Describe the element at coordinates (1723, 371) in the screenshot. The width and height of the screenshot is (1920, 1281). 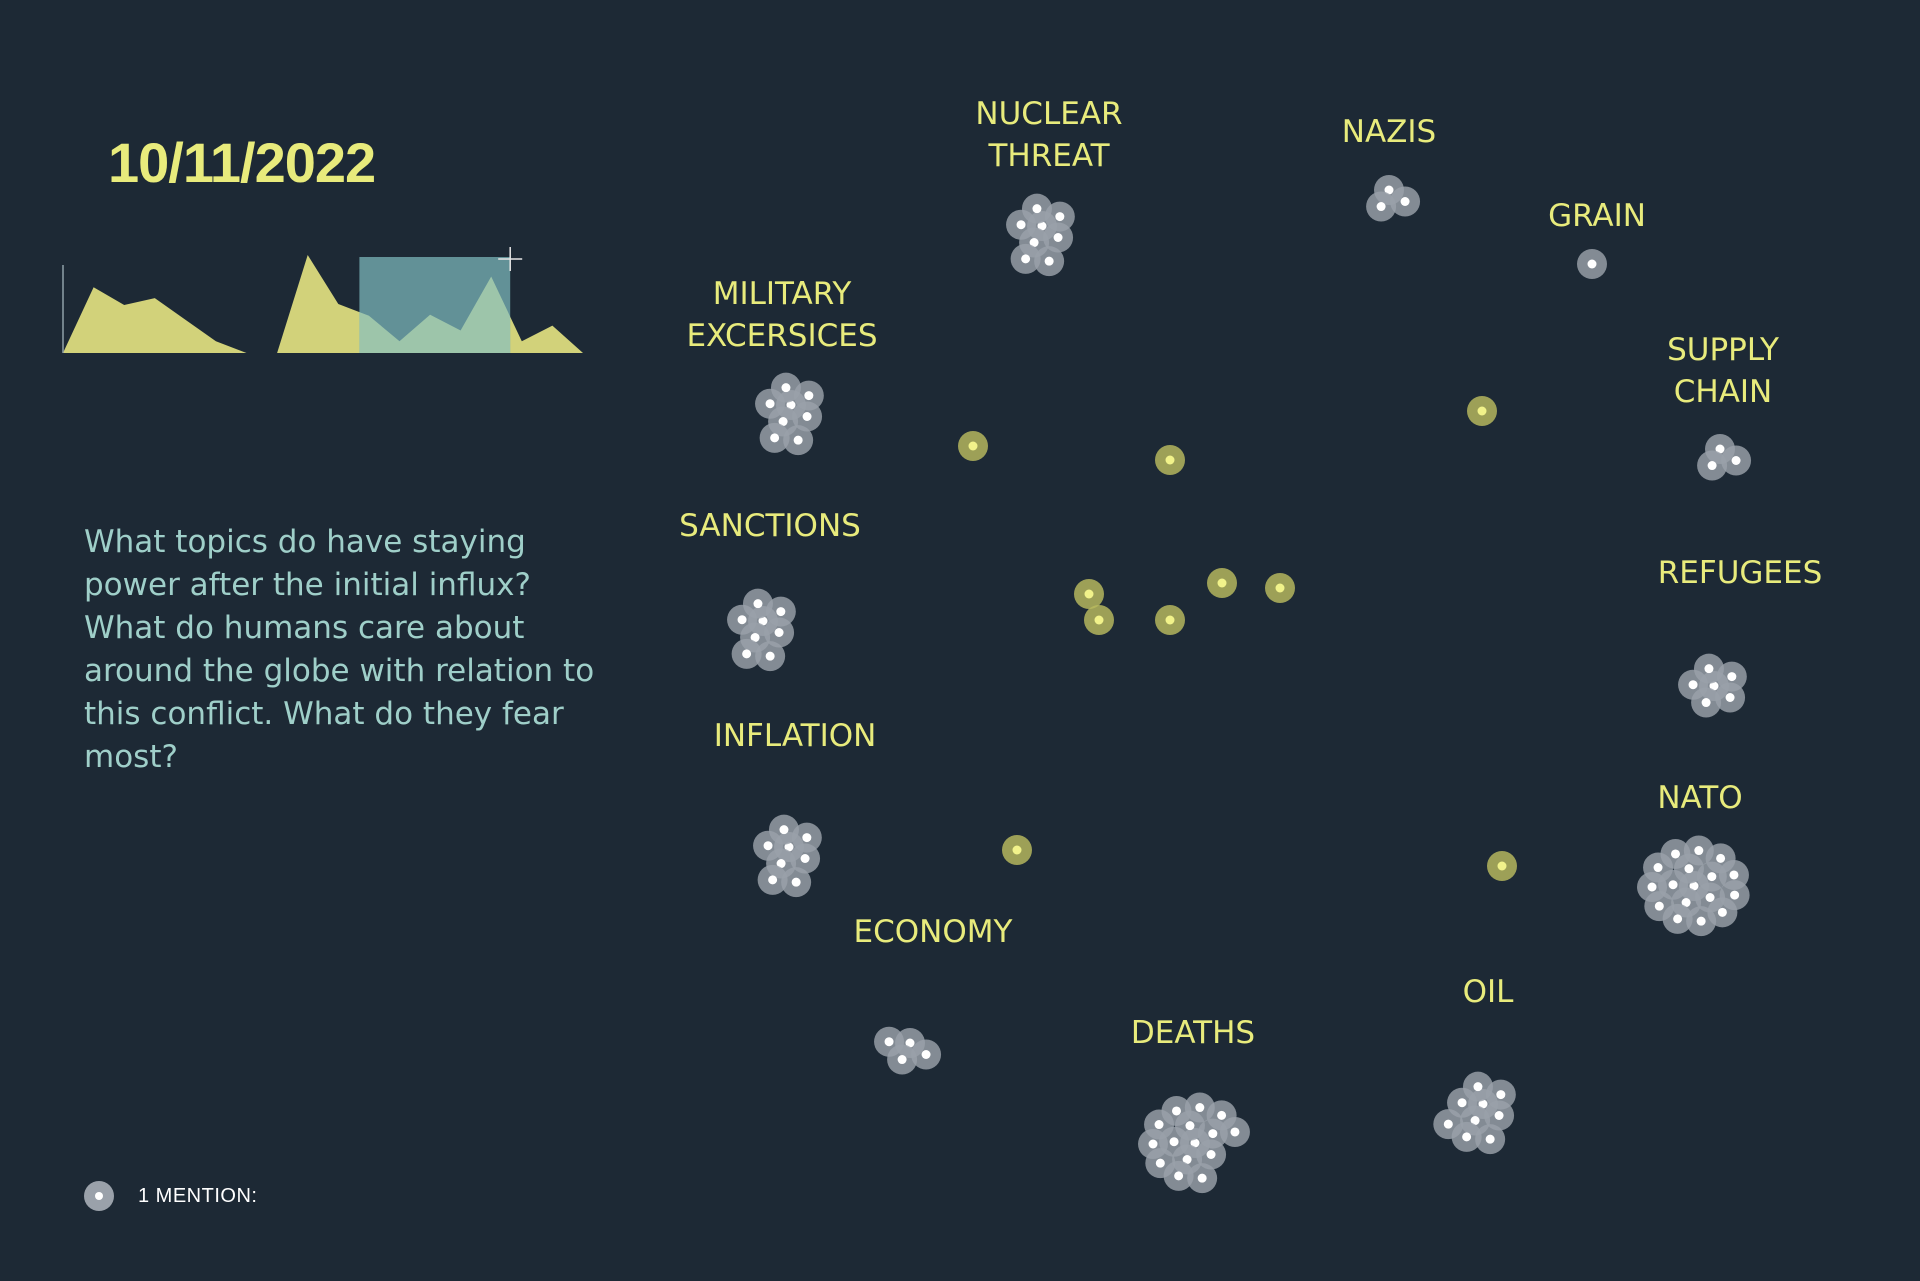
I see `topic-label-supply-chain: SUPPLY CHAIN` at that location.